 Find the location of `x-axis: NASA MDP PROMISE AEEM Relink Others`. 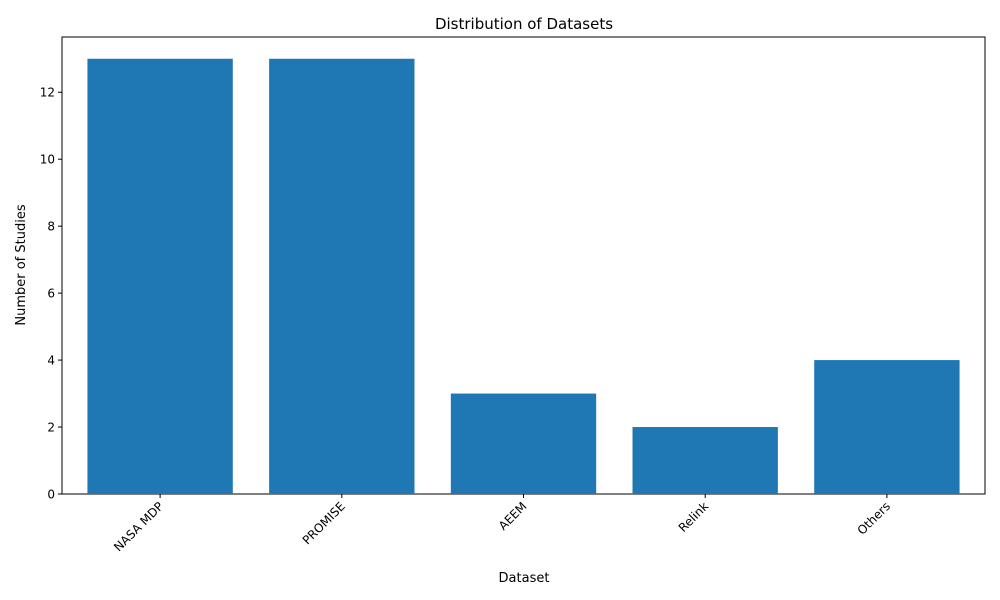

x-axis: NASA MDP PROMISE AEEM Relink Others is located at coordinates (502, 524).